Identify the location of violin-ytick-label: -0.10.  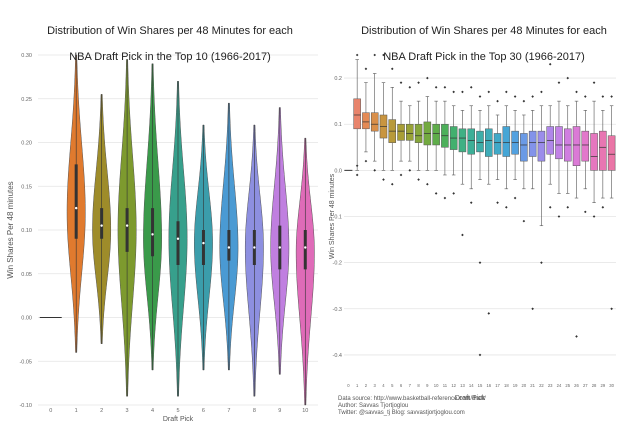
(25, 406).